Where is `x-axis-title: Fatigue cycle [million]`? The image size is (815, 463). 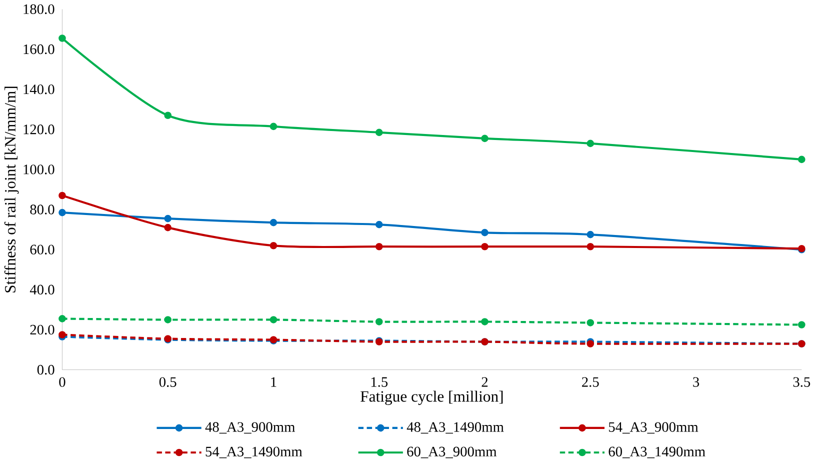
x-axis-title: Fatigue cycle [million] is located at coordinates (431, 397).